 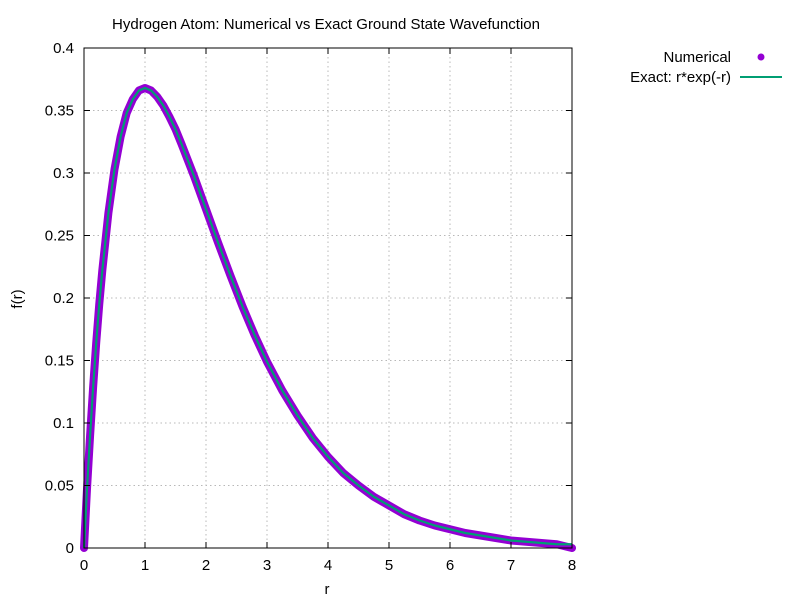 I want to click on y-tick-label: 0.1, so click(x=63, y=423).